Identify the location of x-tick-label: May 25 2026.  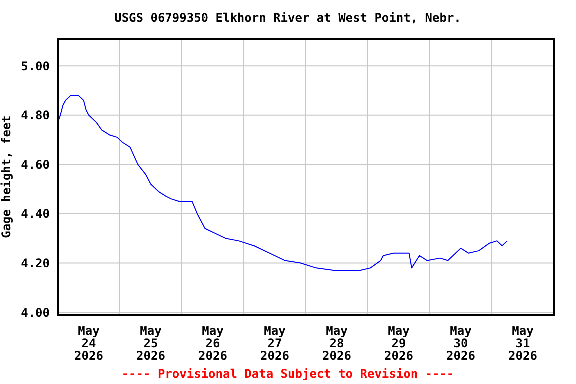
(151, 343).